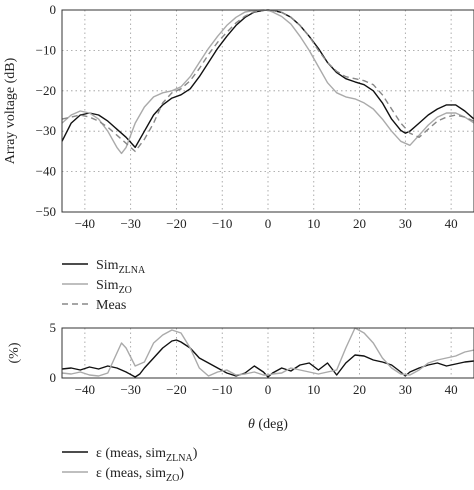 The image size is (474, 490). Describe the element at coordinates (53, 327) in the screenshot. I see `bottom-y-tick-label: 5` at that location.